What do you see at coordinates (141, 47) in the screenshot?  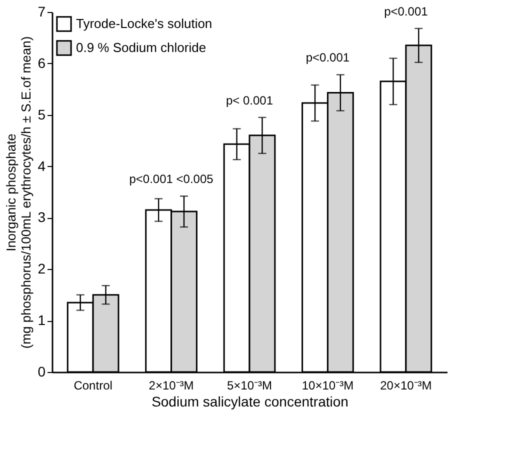 I see `legend-label: 0.9 % Sodium chloride` at bounding box center [141, 47].